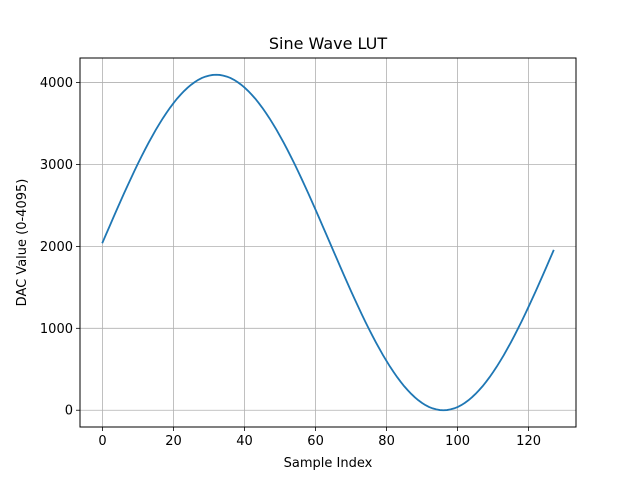  Describe the element at coordinates (386, 441) in the screenshot. I see `x-tick-label: 80` at that location.